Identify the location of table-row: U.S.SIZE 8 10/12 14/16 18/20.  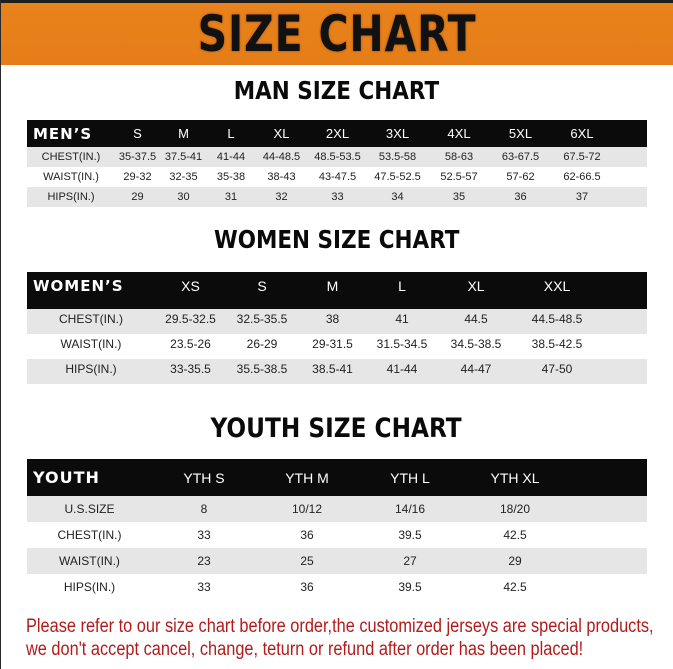
(337, 509).